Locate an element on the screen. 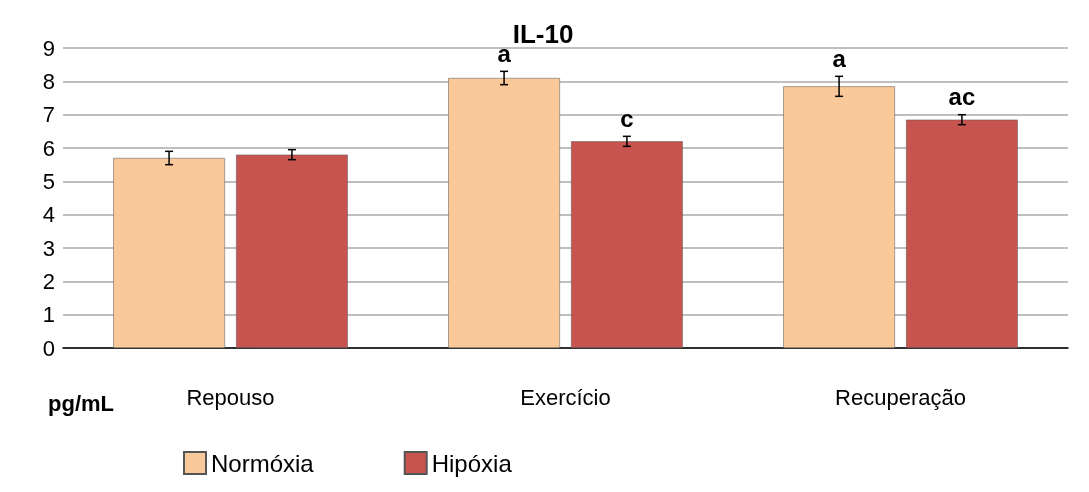 The width and height of the screenshot is (1089, 492). y-tick-label: 5 is located at coordinates (48, 181).